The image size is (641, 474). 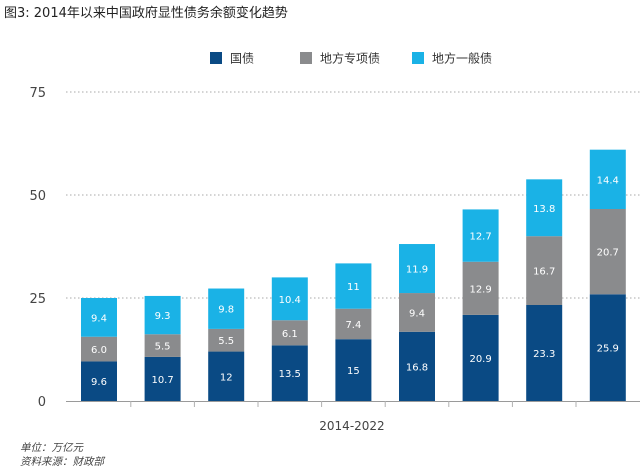 I want to click on unit-note: 单位：万亿元, so click(x=51, y=448).